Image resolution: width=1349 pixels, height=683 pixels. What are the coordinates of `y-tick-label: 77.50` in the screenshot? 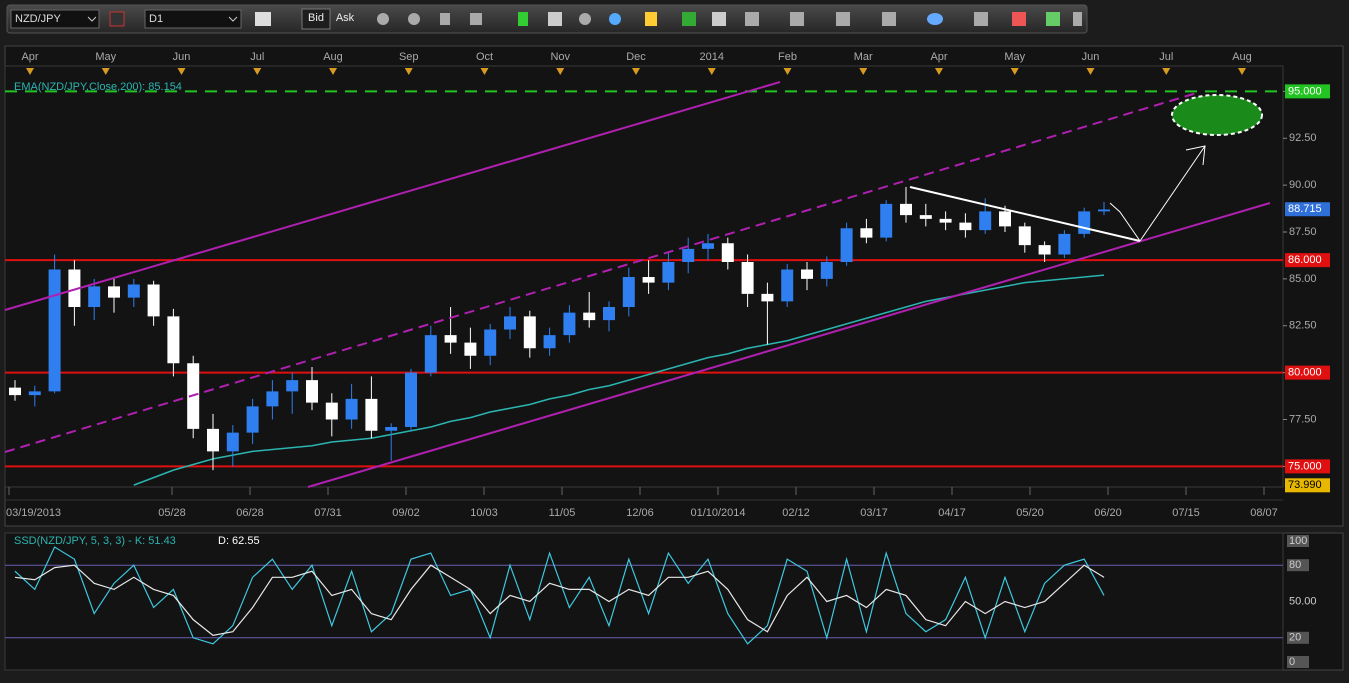 It's located at (1303, 419).